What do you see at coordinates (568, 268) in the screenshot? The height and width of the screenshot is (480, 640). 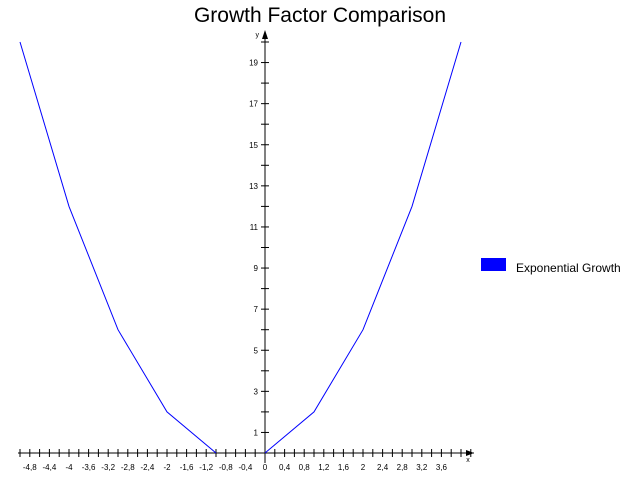 I see `legend-label: Exponential Growth` at bounding box center [568, 268].